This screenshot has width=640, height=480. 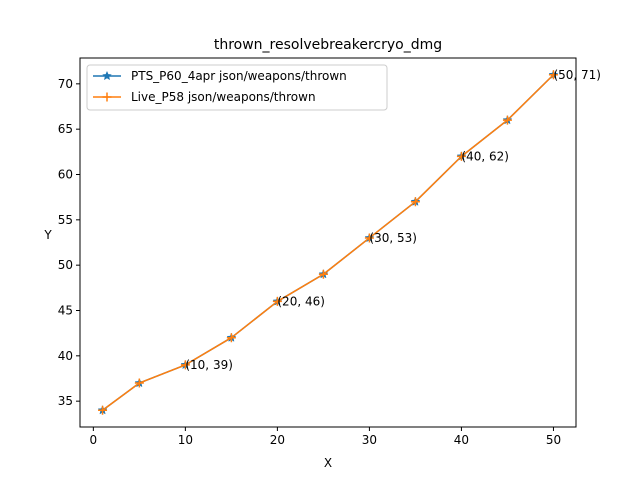 What do you see at coordinates (277, 440) in the screenshot?
I see `x-tick-label: 20` at bounding box center [277, 440].